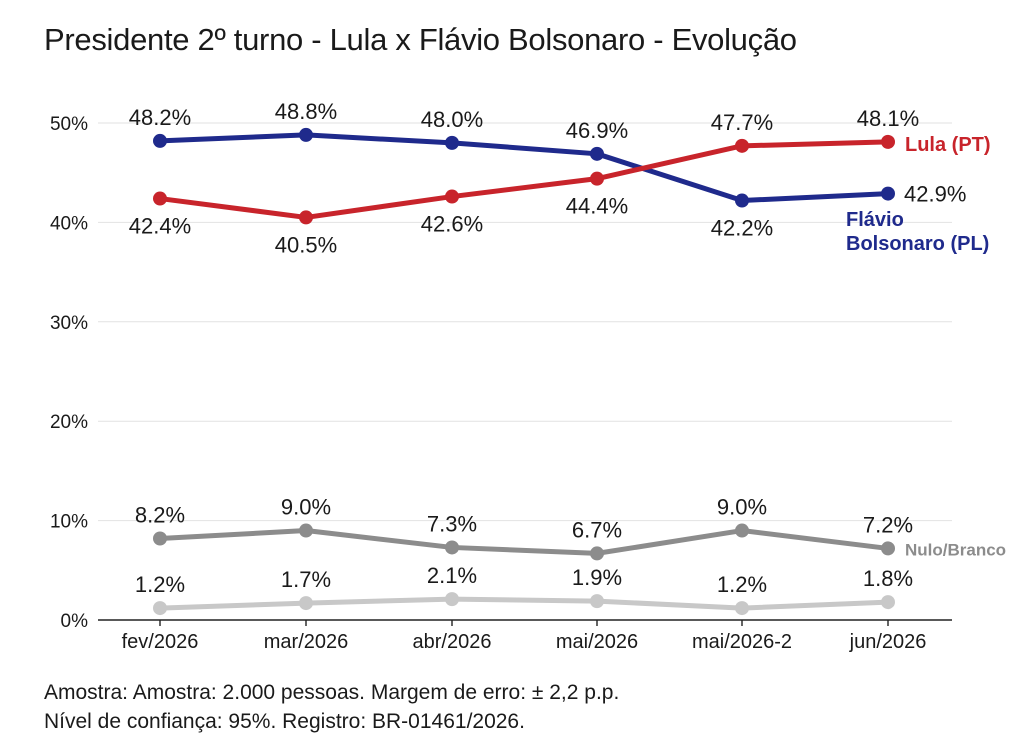 Image resolution: width=1024 pixels, height=749 pixels. What do you see at coordinates (524, 168) in the screenshot?
I see `series-line-flavio` at bounding box center [524, 168].